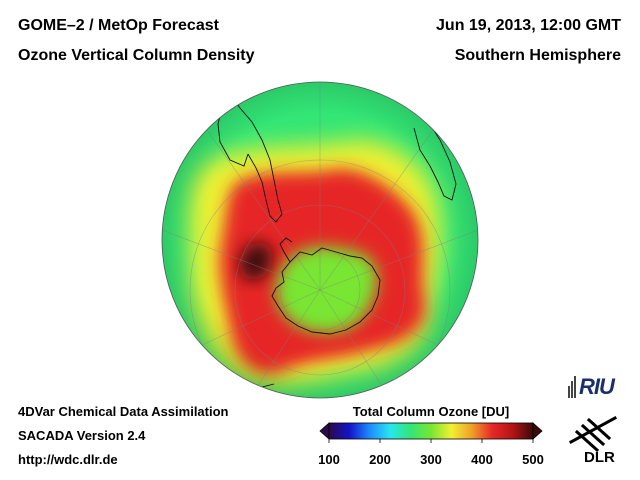 The image size is (640, 480). I want to click on footer-url: http://wdc.dlr.de, so click(68, 459).